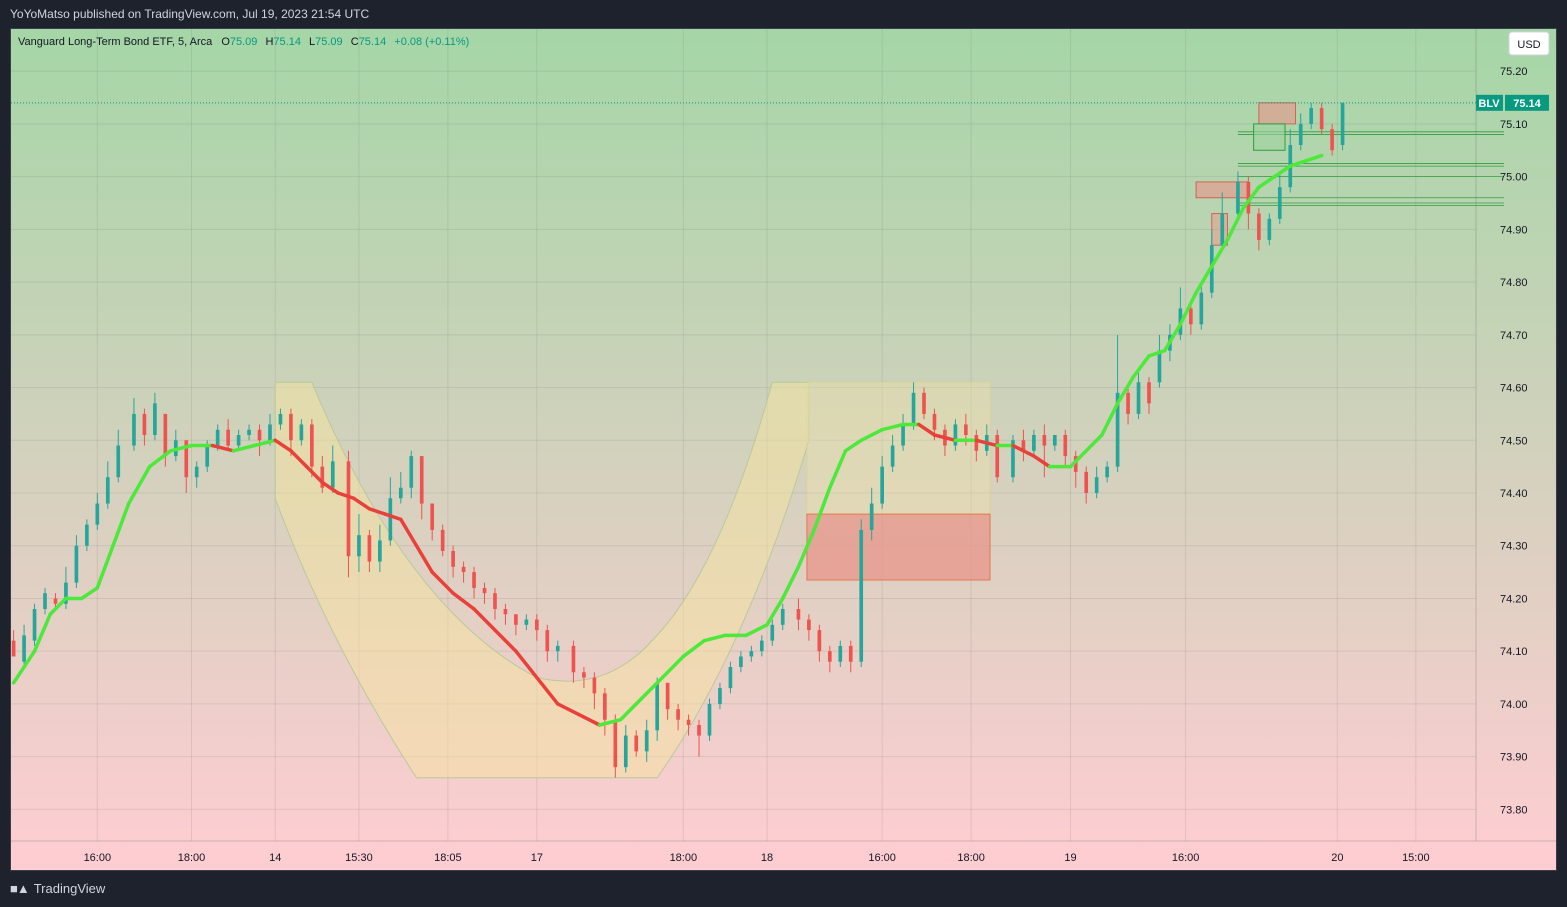 This screenshot has height=907, width=1567. I want to click on y-tick-label: 74.10, so click(1514, 652).